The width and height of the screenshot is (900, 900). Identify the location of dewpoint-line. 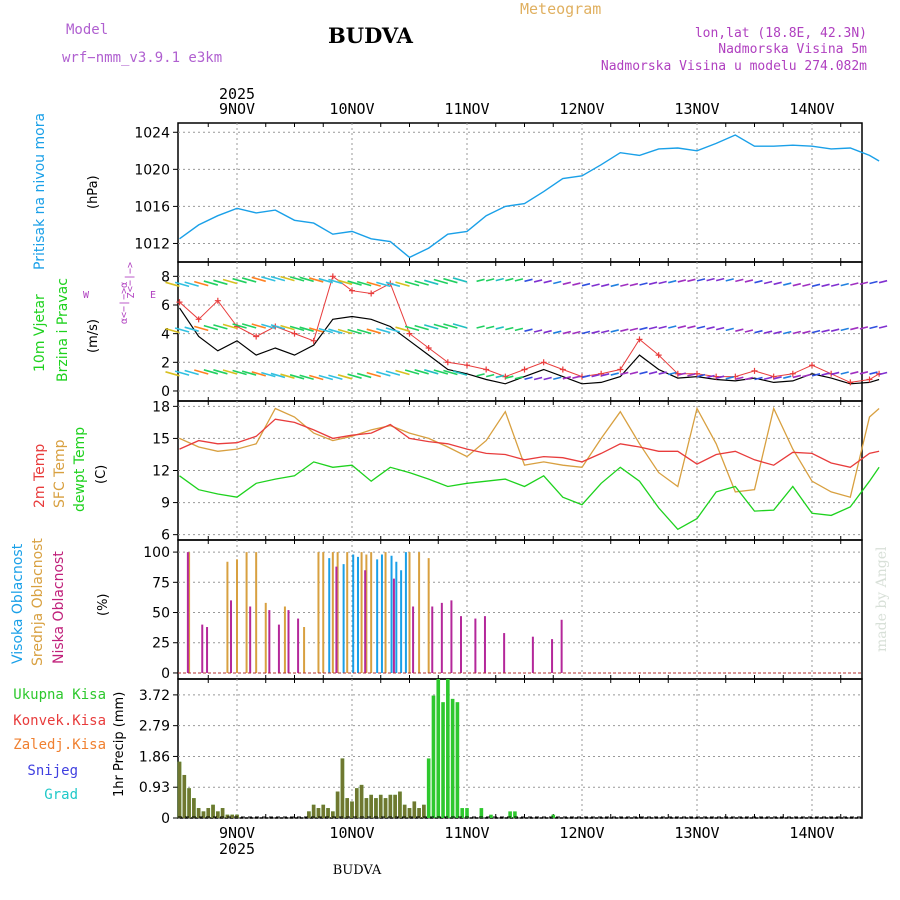
(529, 496).